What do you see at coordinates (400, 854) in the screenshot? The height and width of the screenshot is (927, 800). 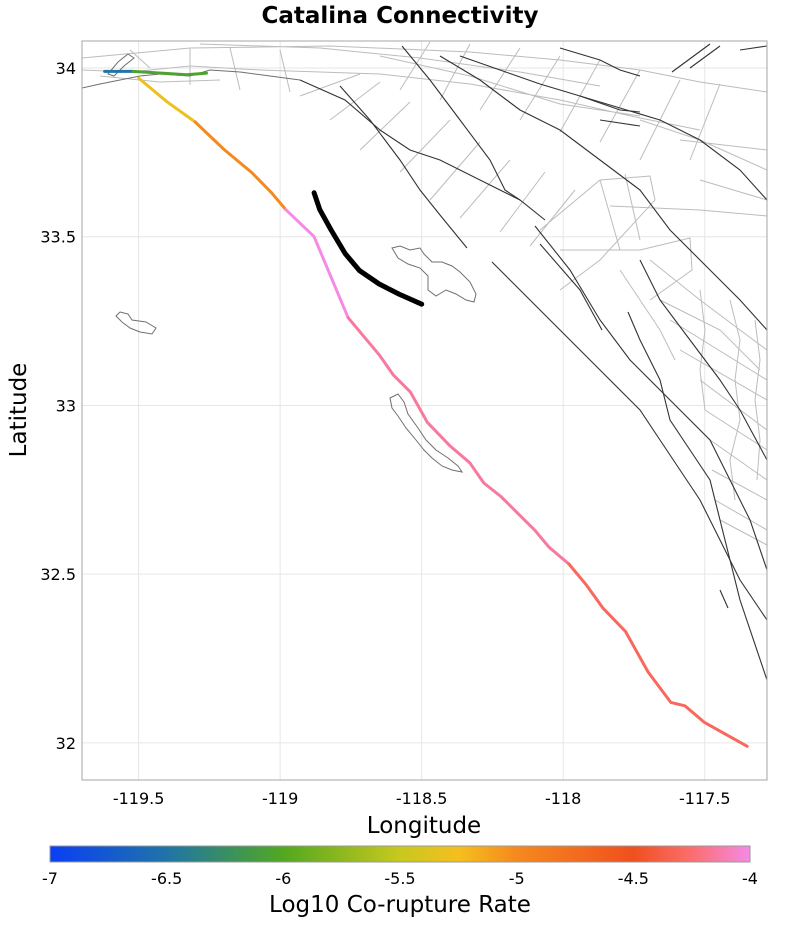 I see `colorbar-strip` at bounding box center [400, 854].